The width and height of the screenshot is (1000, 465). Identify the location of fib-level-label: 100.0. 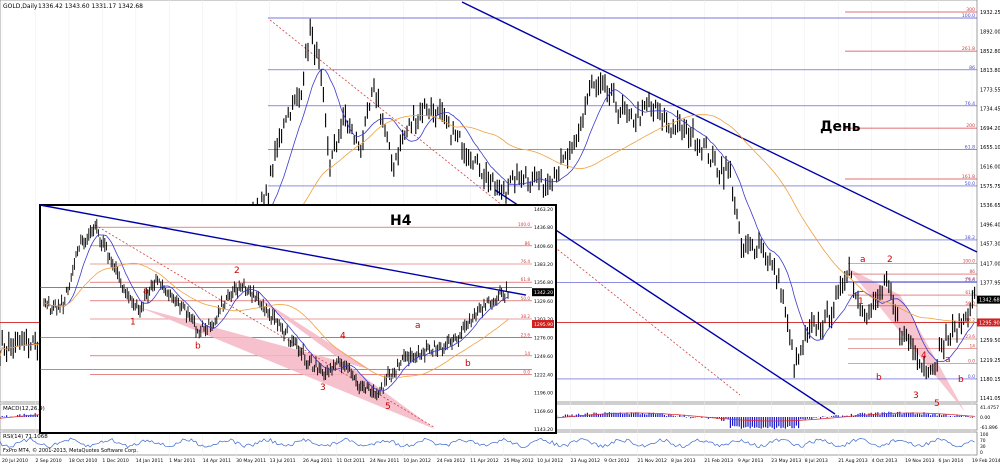
(968, 16).